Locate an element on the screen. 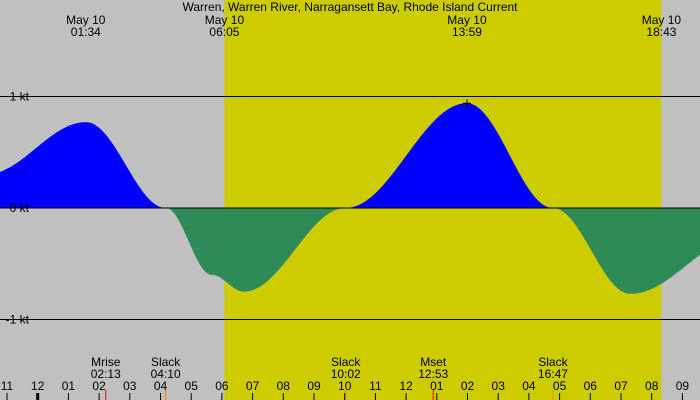 The height and width of the screenshot is (400, 700). top-event-time: 06:05 is located at coordinates (224, 32).